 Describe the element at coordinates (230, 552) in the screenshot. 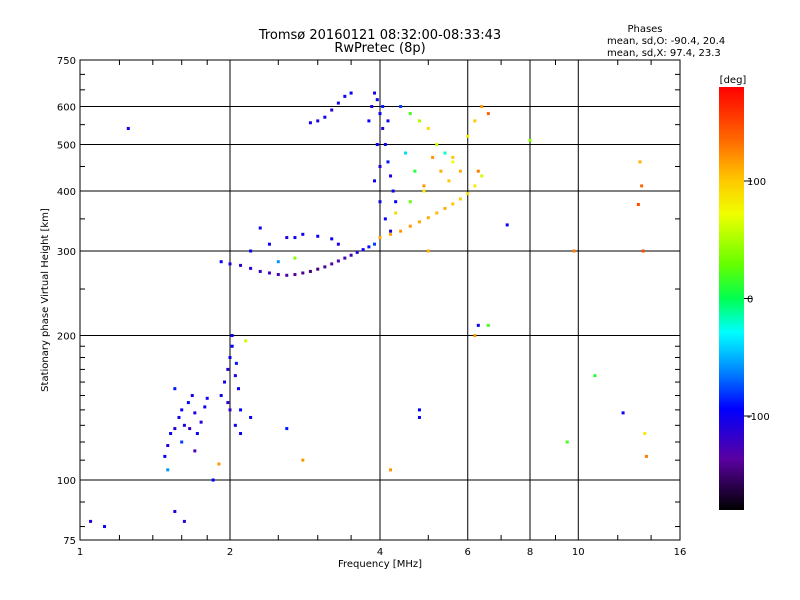

I see `x-tick-label: 2` at that location.